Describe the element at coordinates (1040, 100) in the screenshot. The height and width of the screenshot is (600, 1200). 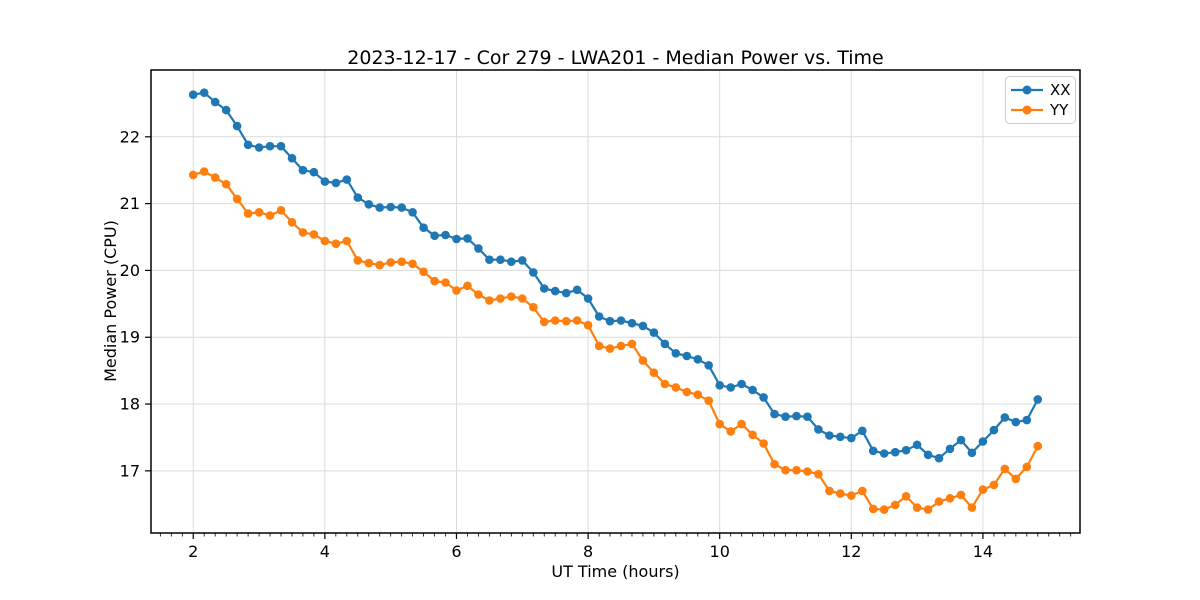
I see `legend: XX YY` at that location.